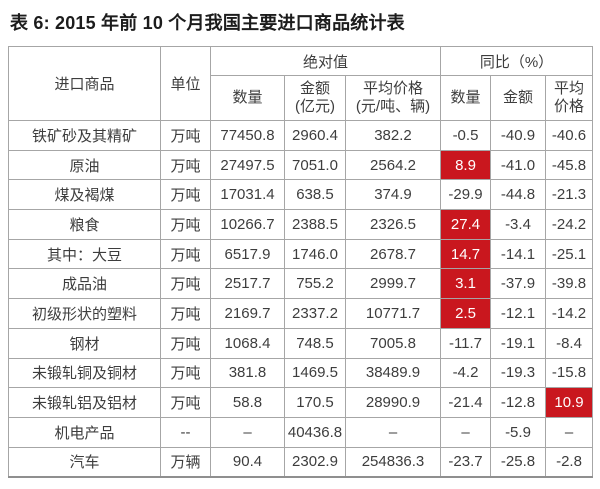 This screenshot has width=600, height=489. What do you see at coordinates (393, 373) in the screenshot?
I see `abs-avg-price-cell: 38489.9` at bounding box center [393, 373].